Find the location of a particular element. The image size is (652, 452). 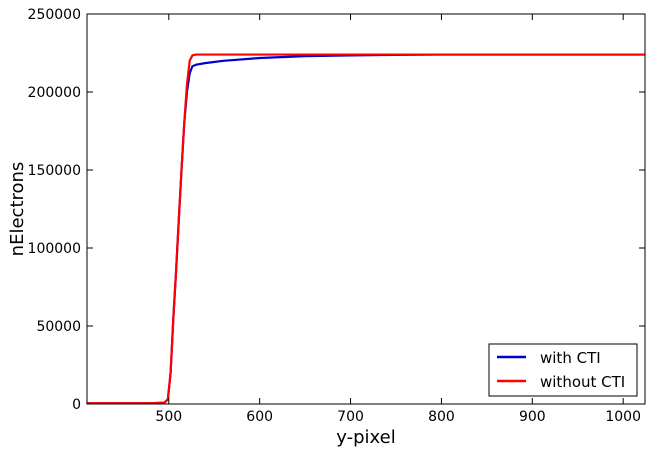

x-axis-title: y-pixel is located at coordinates (365, 437).